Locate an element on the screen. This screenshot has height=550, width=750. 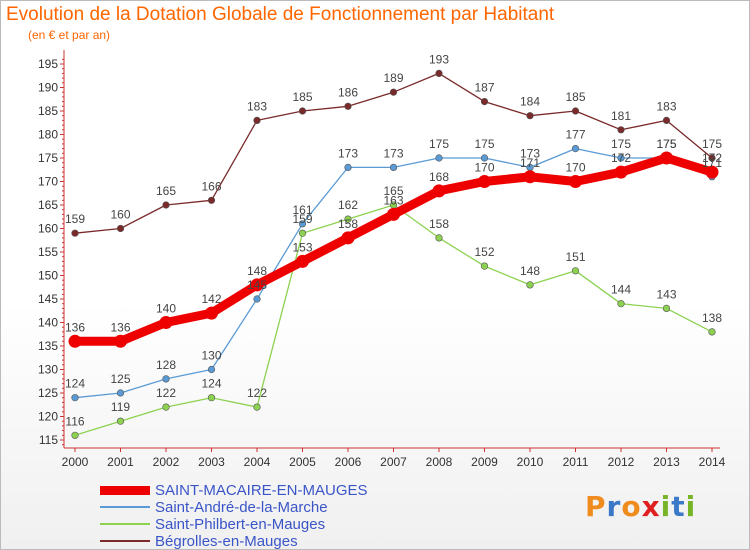
data-label: 151 is located at coordinates (575, 257).